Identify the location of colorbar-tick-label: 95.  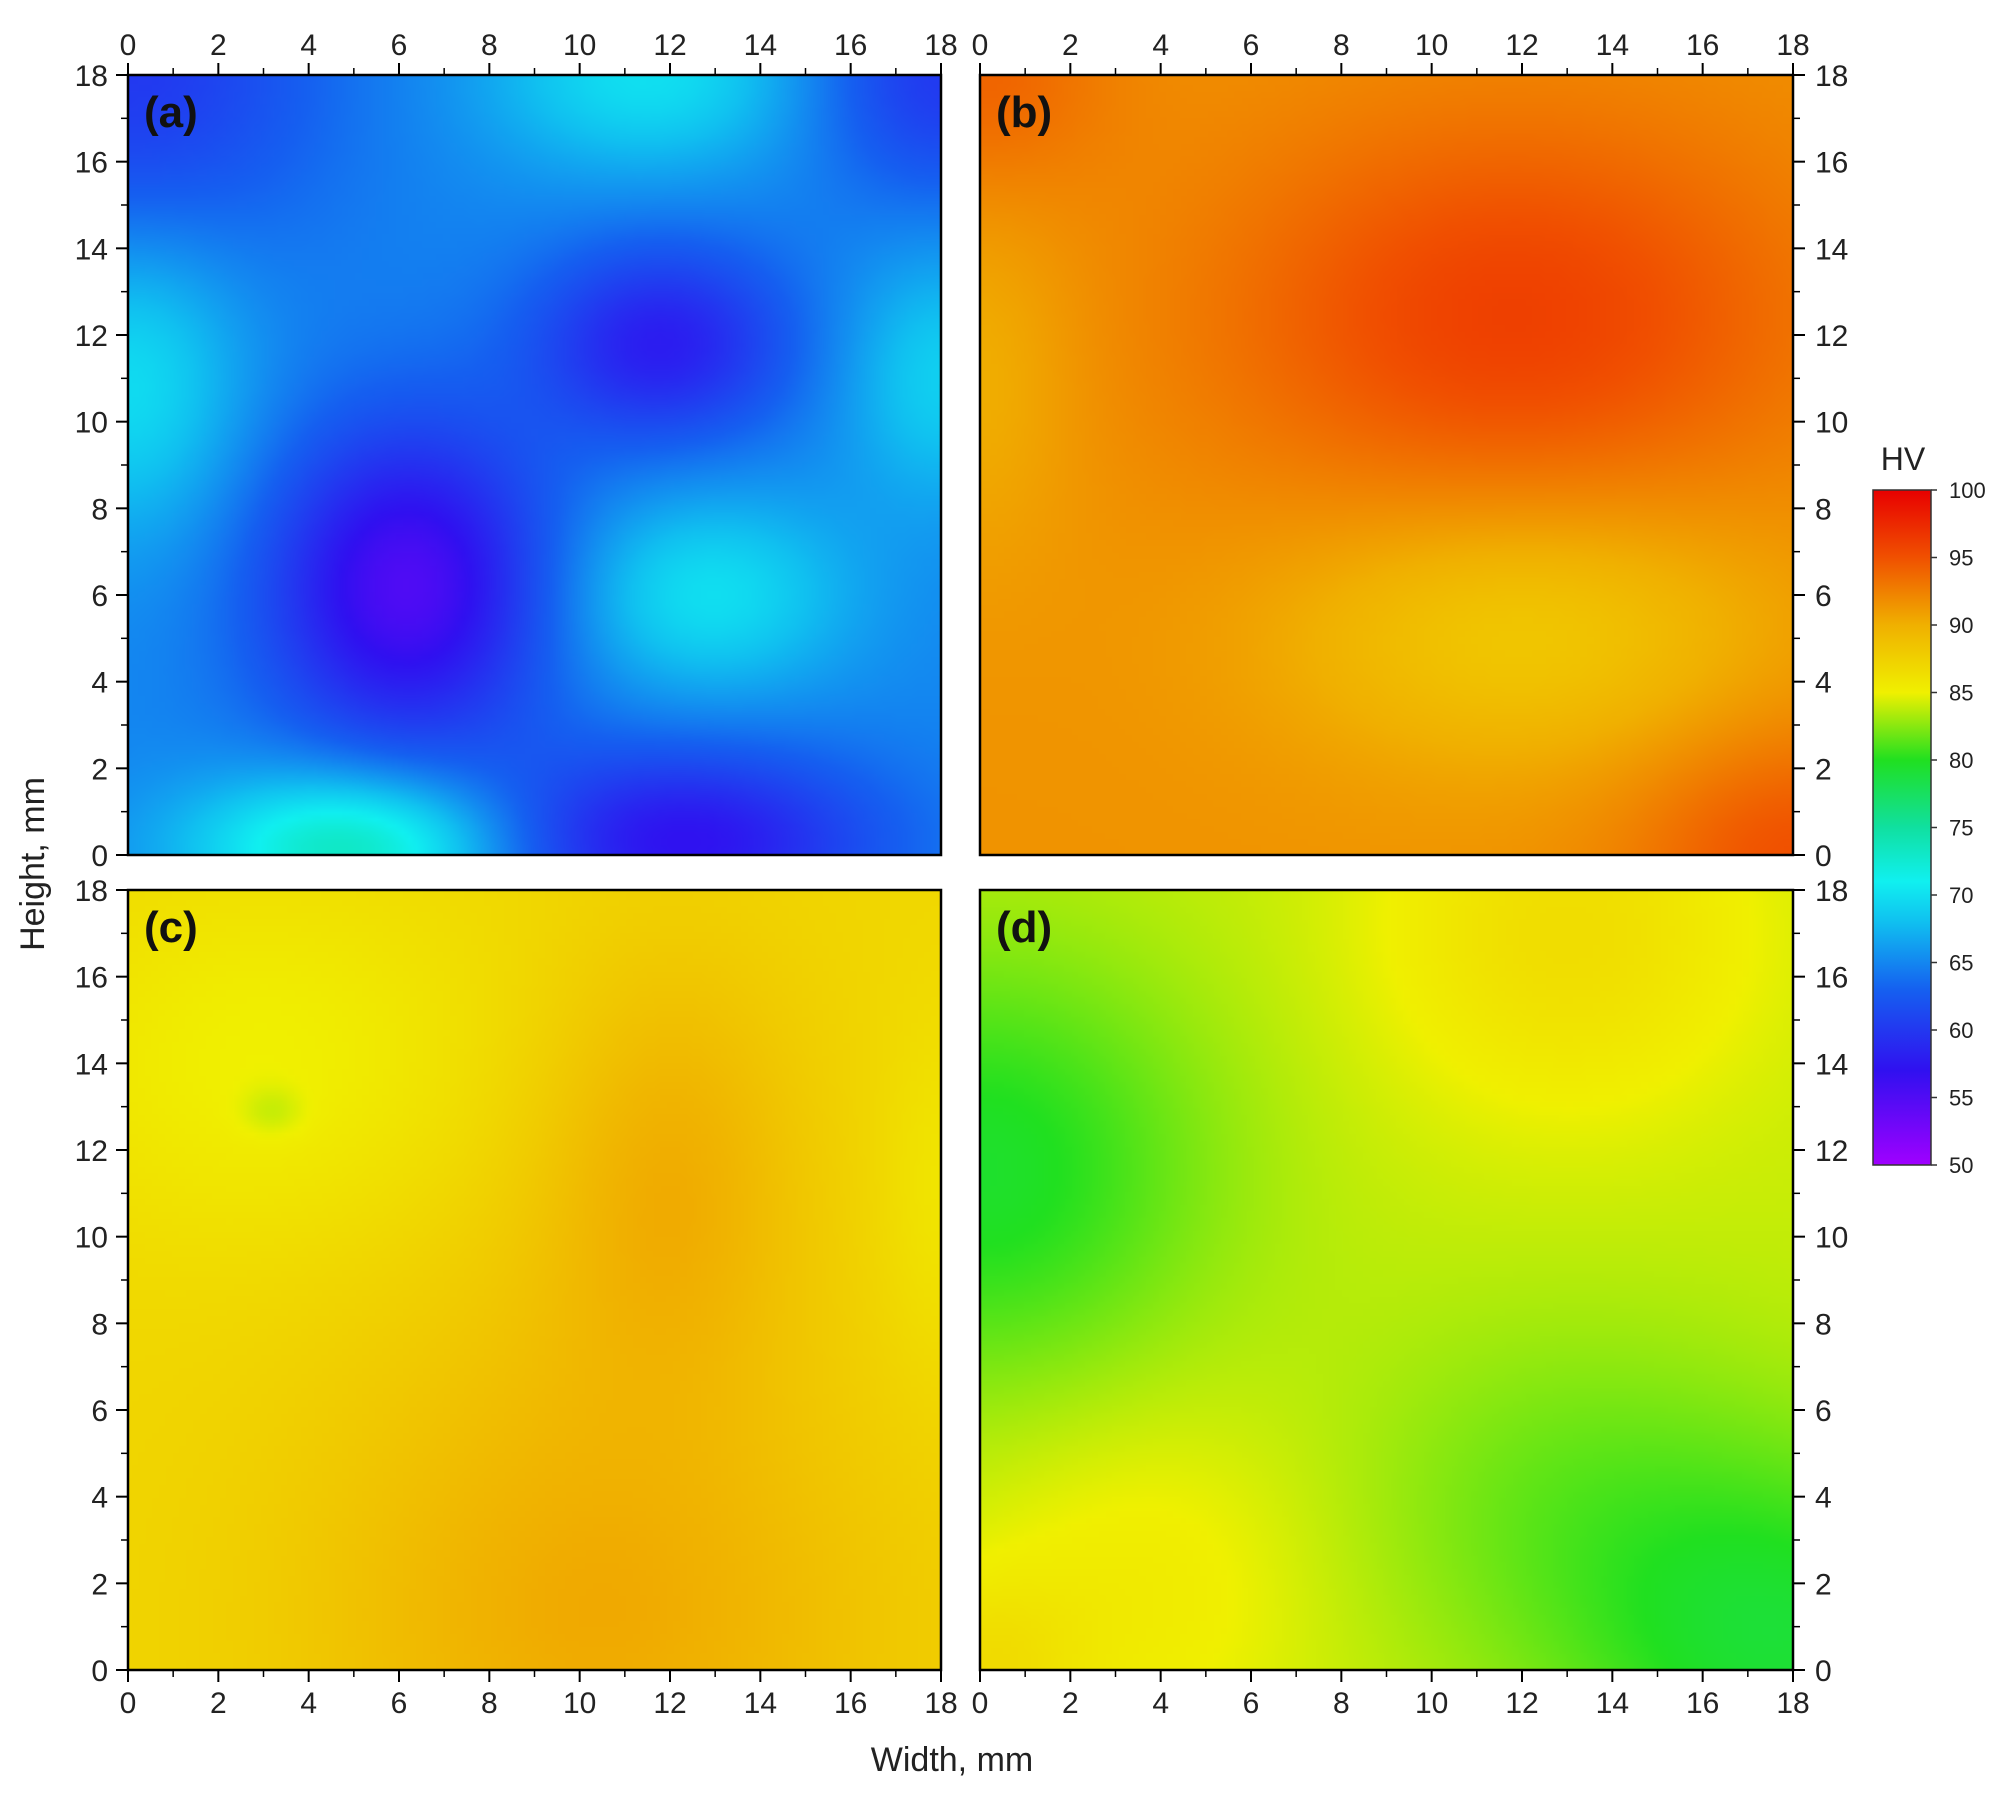
(1961, 558).